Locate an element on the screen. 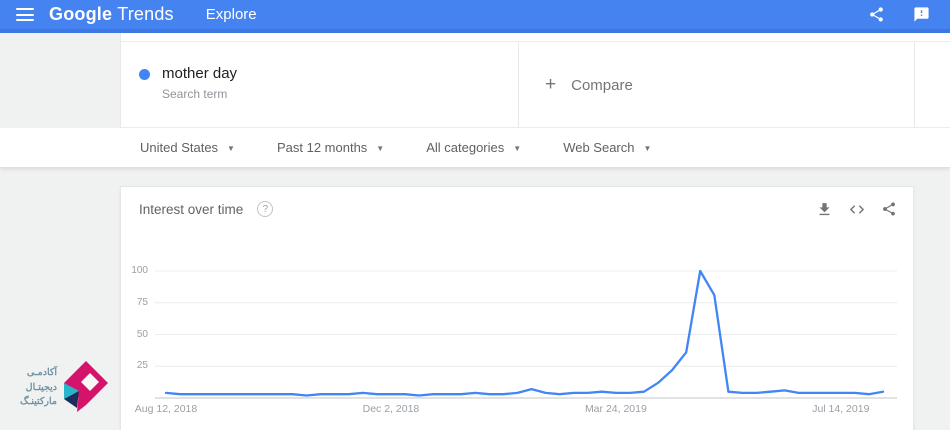 The image size is (950, 430). x-axis-label-0: Aug 12, 2018 is located at coordinates (166, 409).